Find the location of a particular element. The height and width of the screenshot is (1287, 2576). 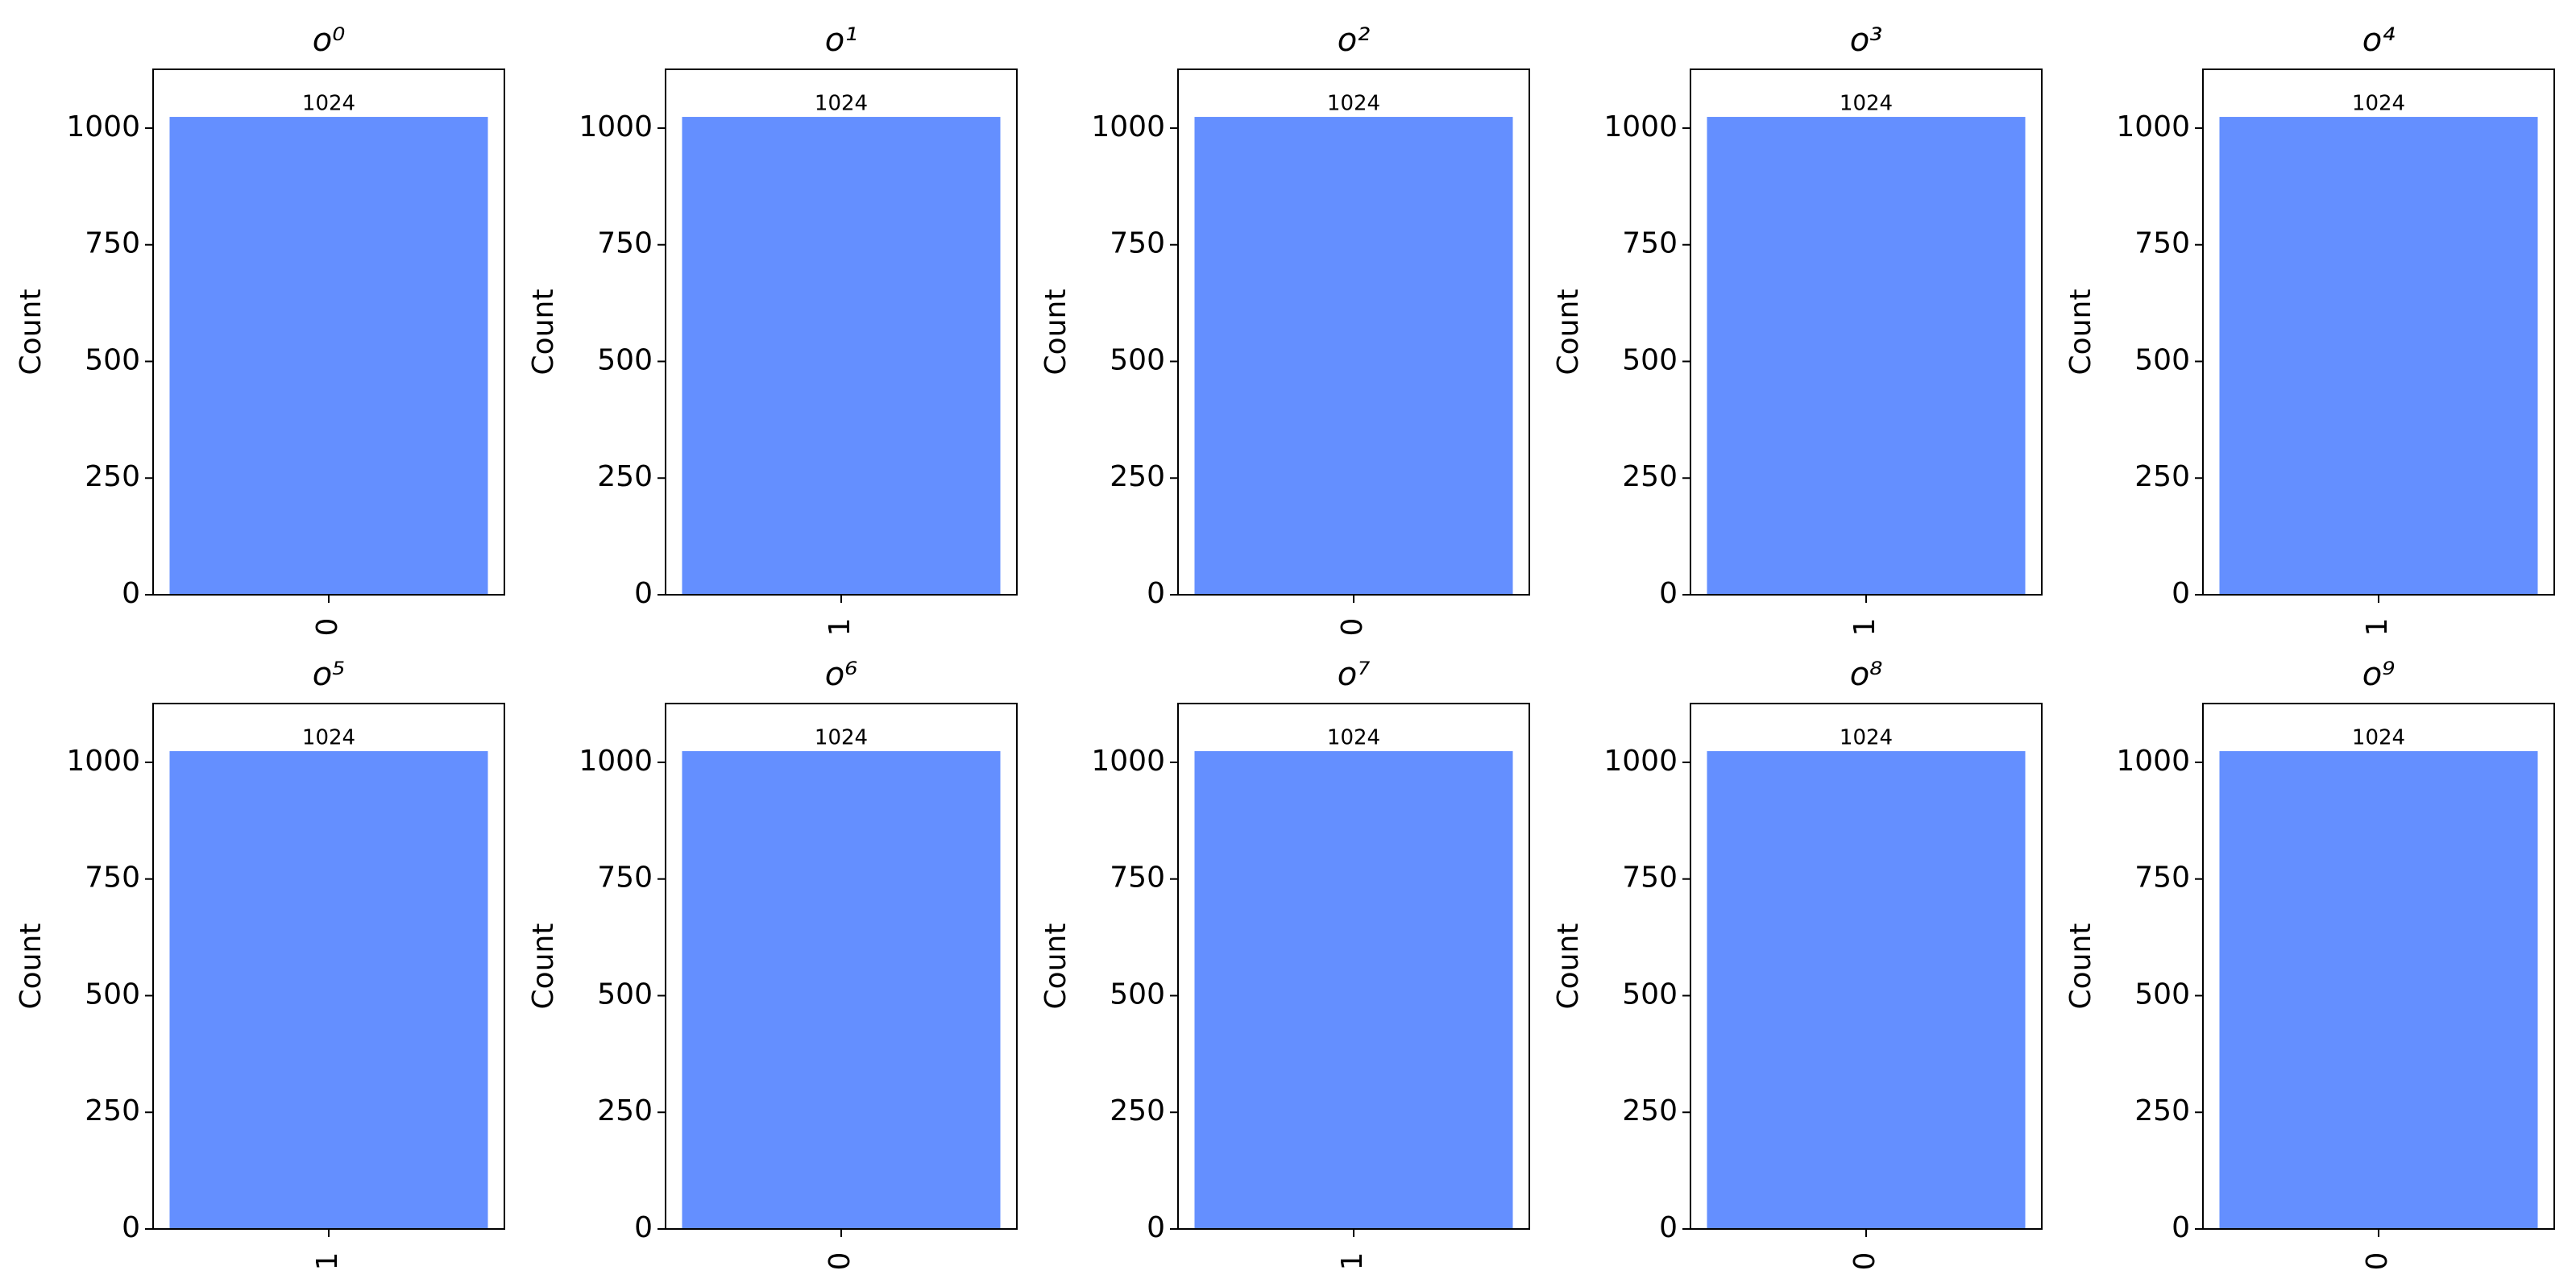

chart-title: o² is located at coordinates (1354, 40).